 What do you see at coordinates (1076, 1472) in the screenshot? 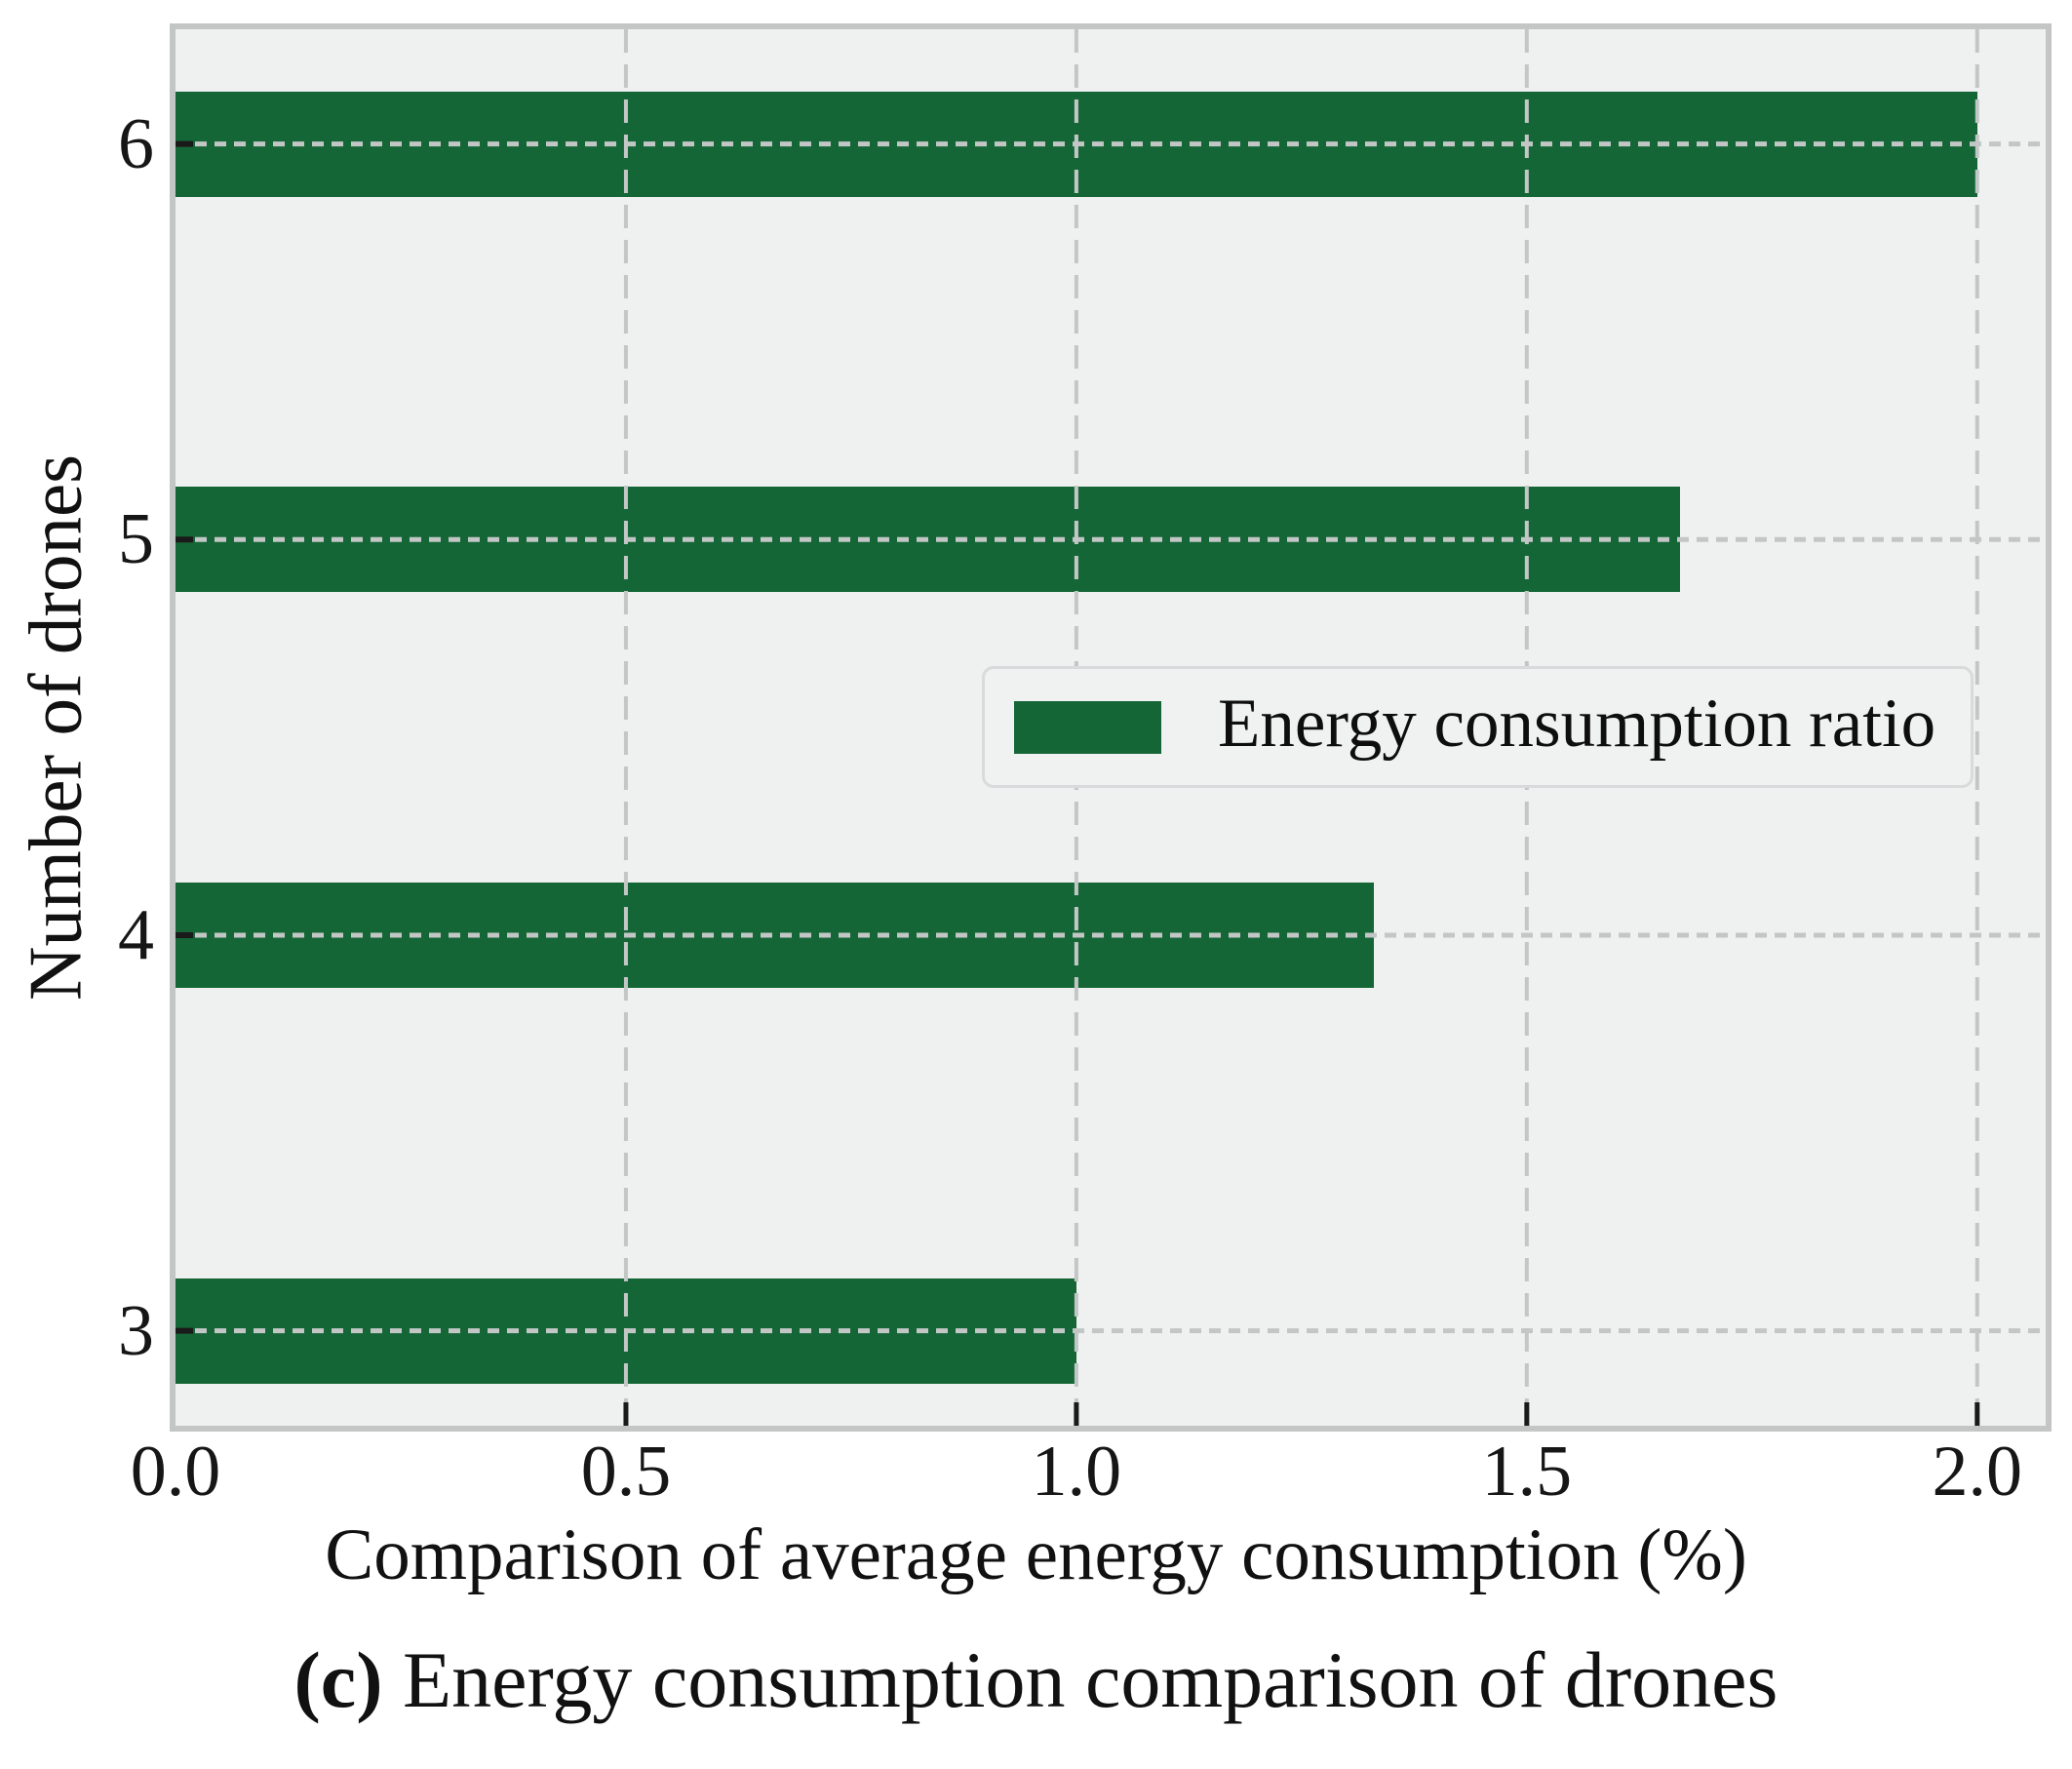
I see `x-tick-label-1.0: 1.0` at bounding box center [1076, 1472].